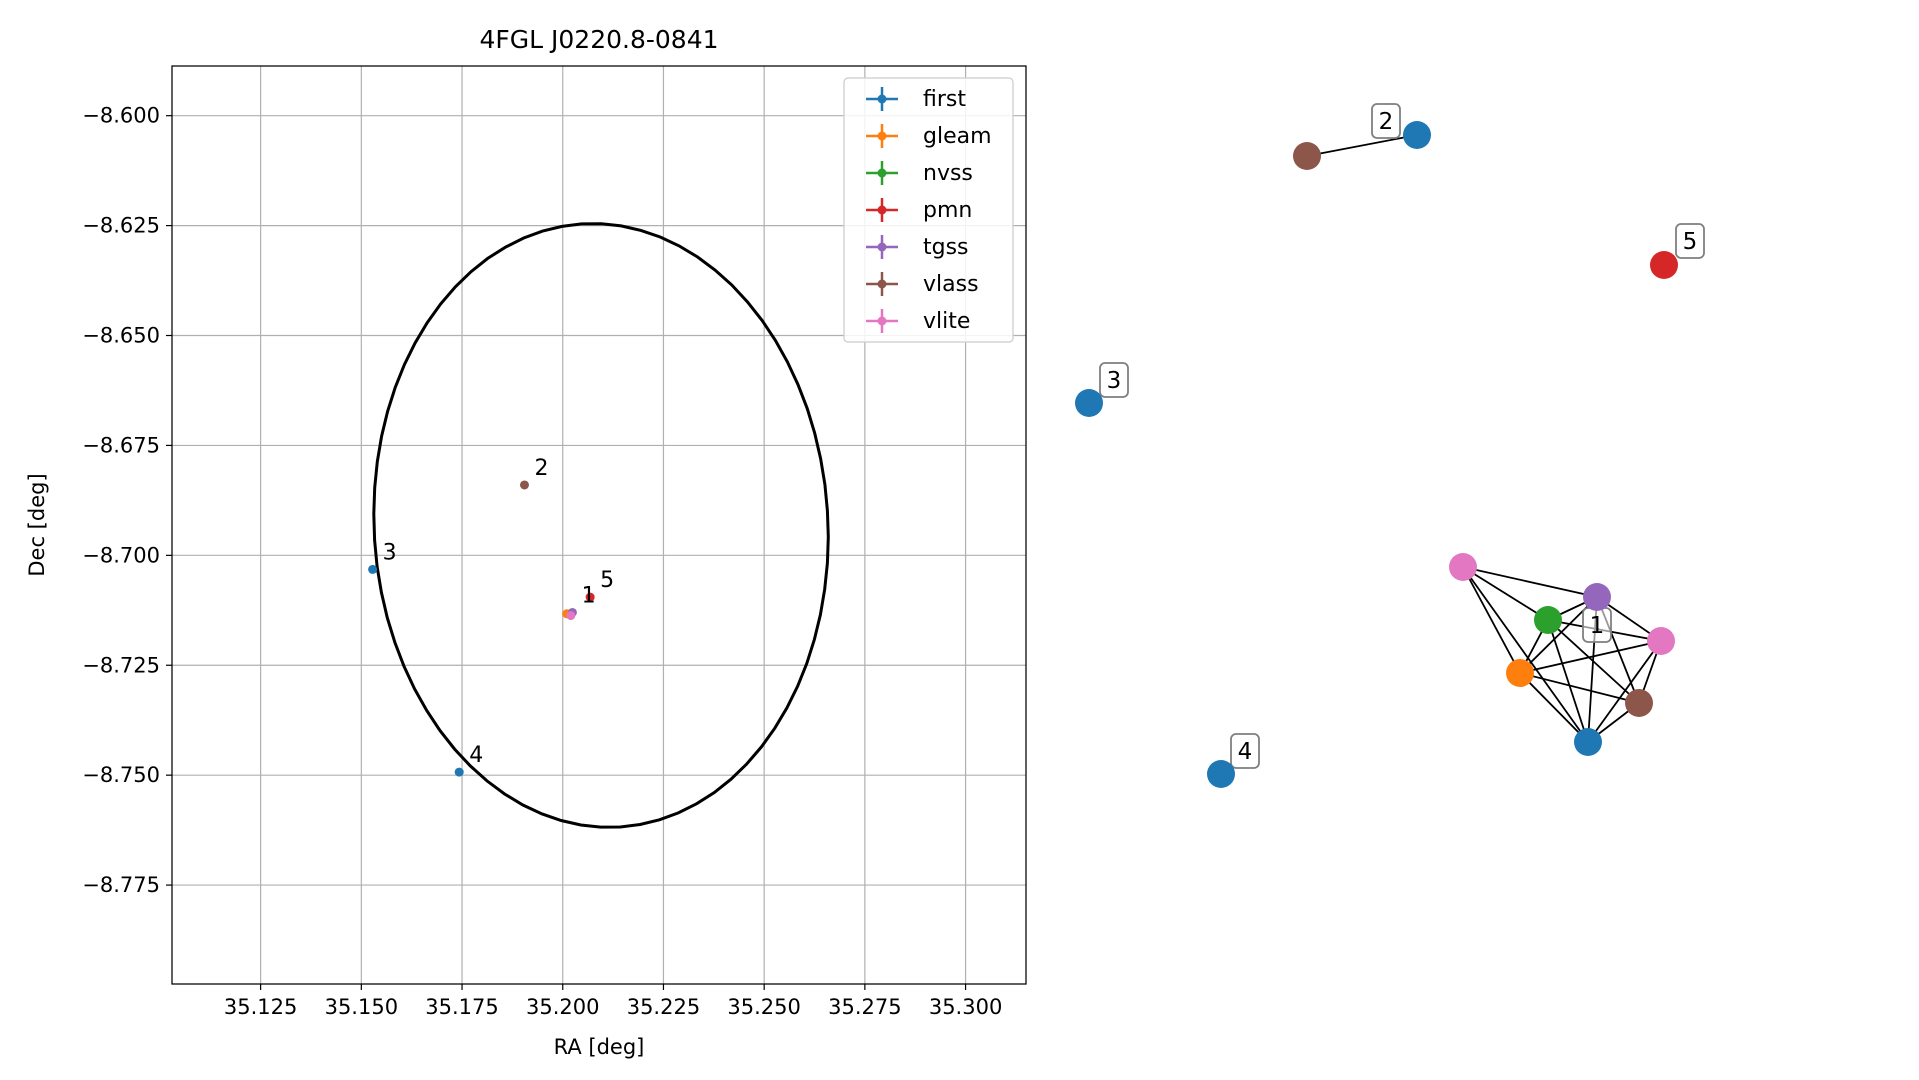  What do you see at coordinates (121, 665) in the screenshot?
I see `y-tick-label: −8.725` at bounding box center [121, 665].